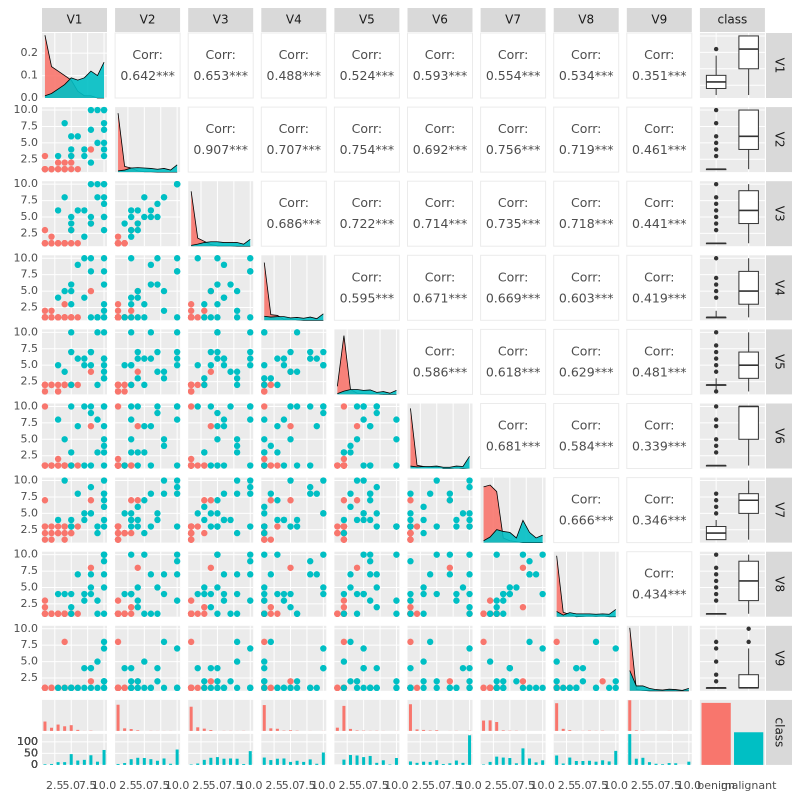 The image size is (800, 800). What do you see at coordinates (30, 142) in the screenshot?
I see `y-tick-label: 5.0` at bounding box center [30, 142].